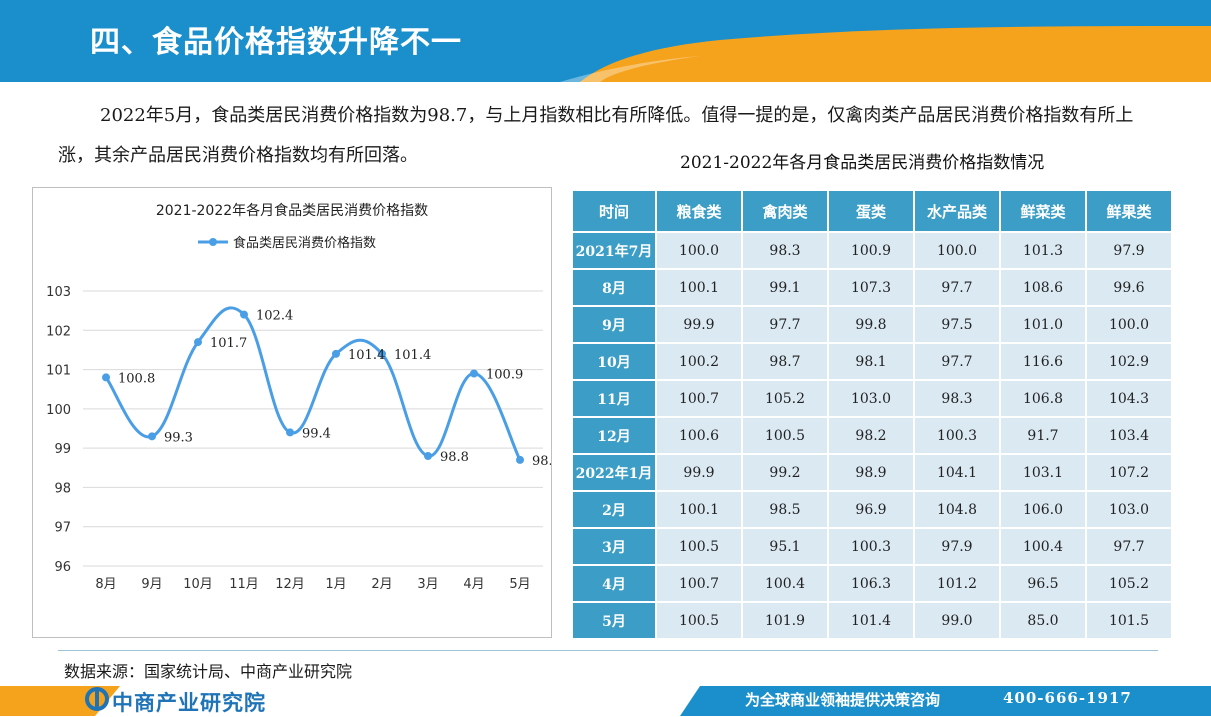 The height and width of the screenshot is (717, 1211). Describe the element at coordinates (786, 547) in the screenshot. I see `table-cell: 95.1` at that location.